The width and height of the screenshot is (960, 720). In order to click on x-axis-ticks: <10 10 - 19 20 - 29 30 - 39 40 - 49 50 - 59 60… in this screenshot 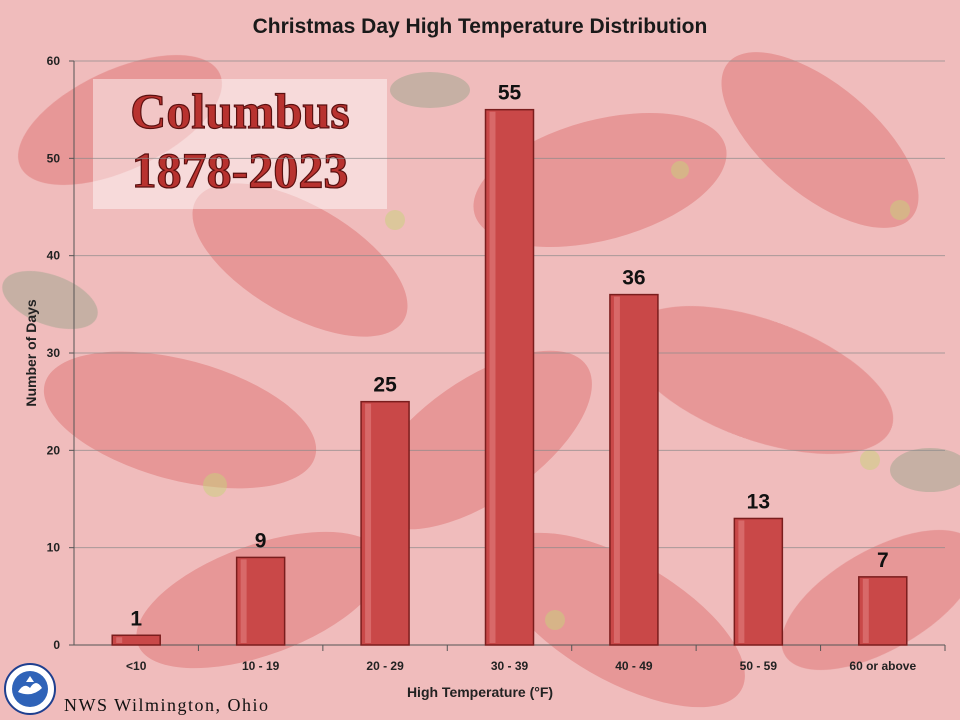, I will do `click(536, 659)`.